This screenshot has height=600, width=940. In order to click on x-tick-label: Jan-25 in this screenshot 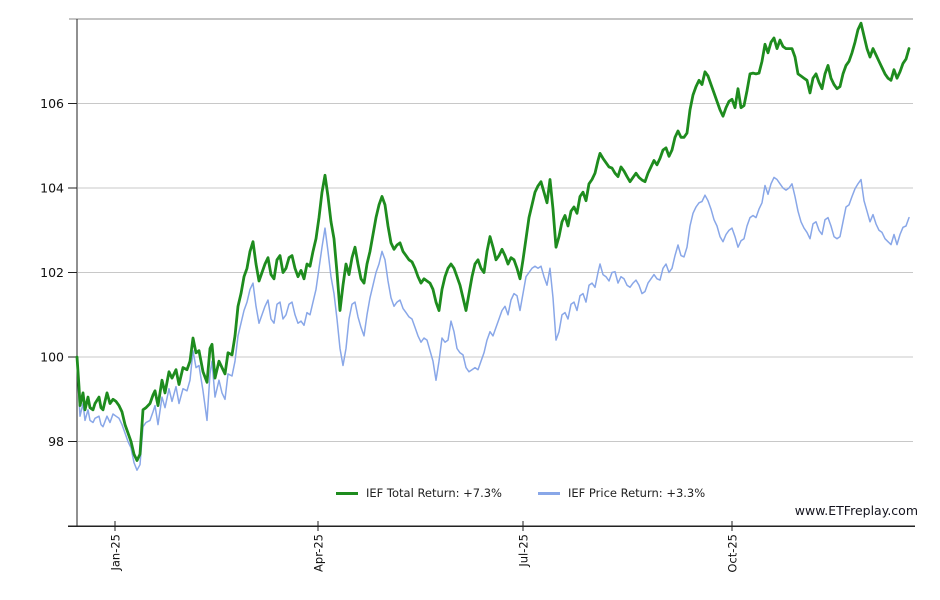, I will do `click(116, 553)`.